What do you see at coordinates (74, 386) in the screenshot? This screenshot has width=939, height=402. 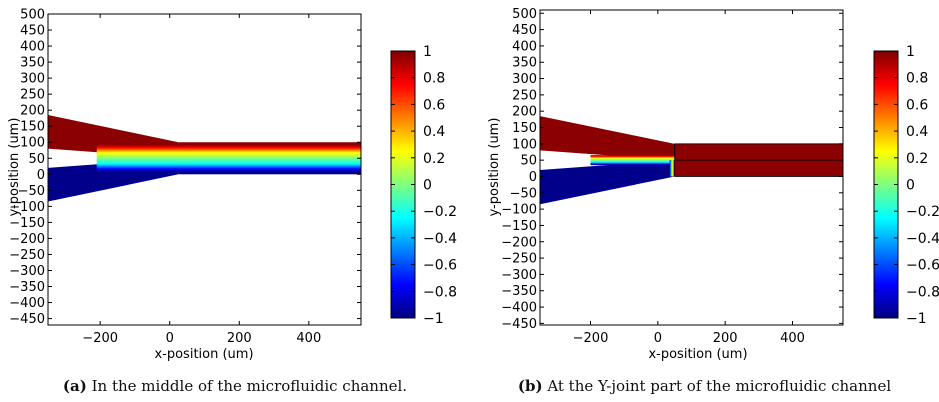 I see `caption-a-label: (a)` at bounding box center [74, 386].